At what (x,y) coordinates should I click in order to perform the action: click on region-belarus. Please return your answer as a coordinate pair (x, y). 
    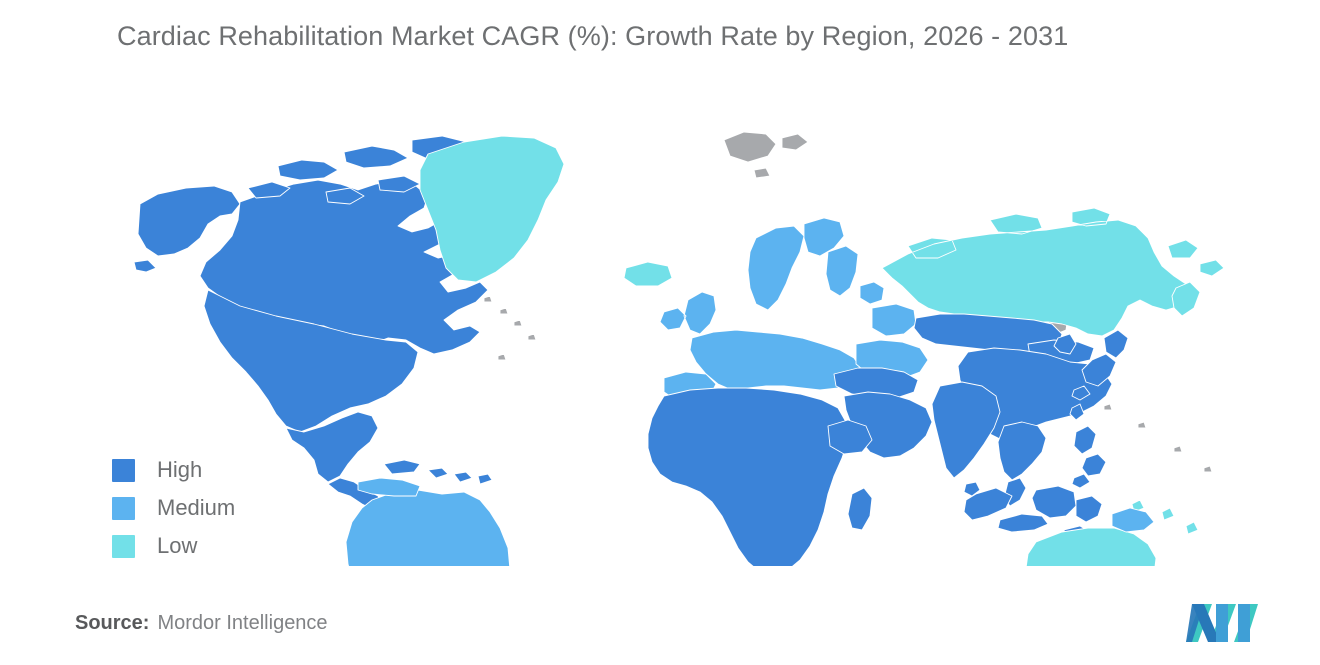
    Looking at the image, I should click on (894, 320).